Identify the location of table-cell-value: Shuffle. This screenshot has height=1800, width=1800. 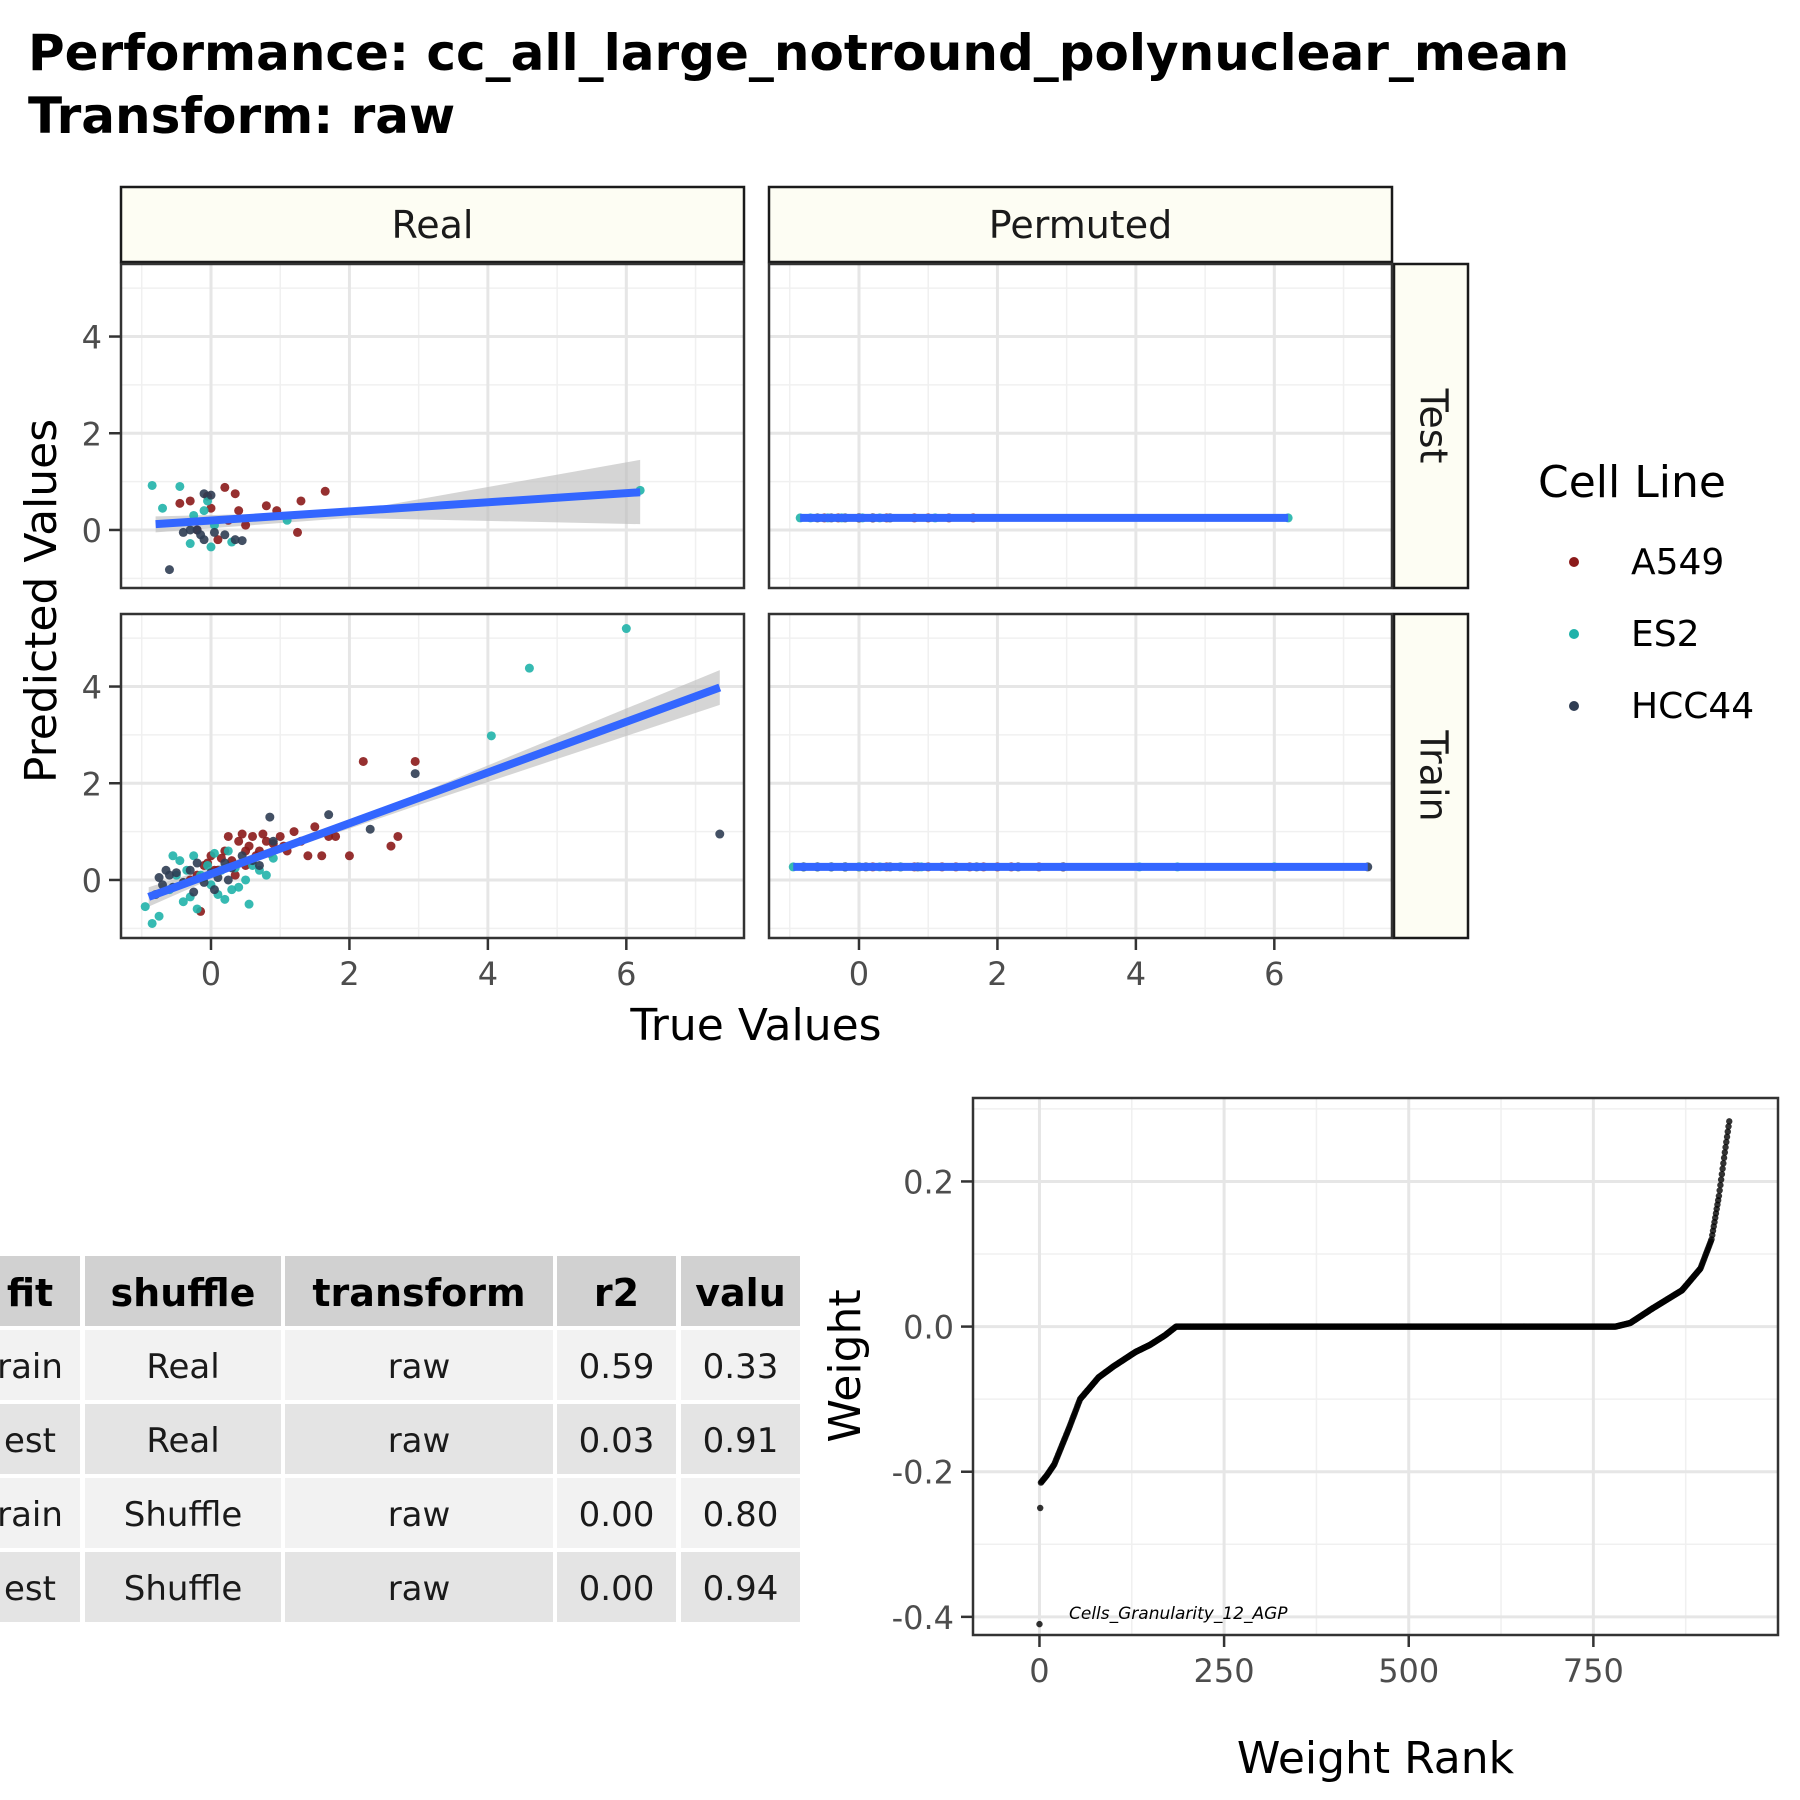
(183, 1589).